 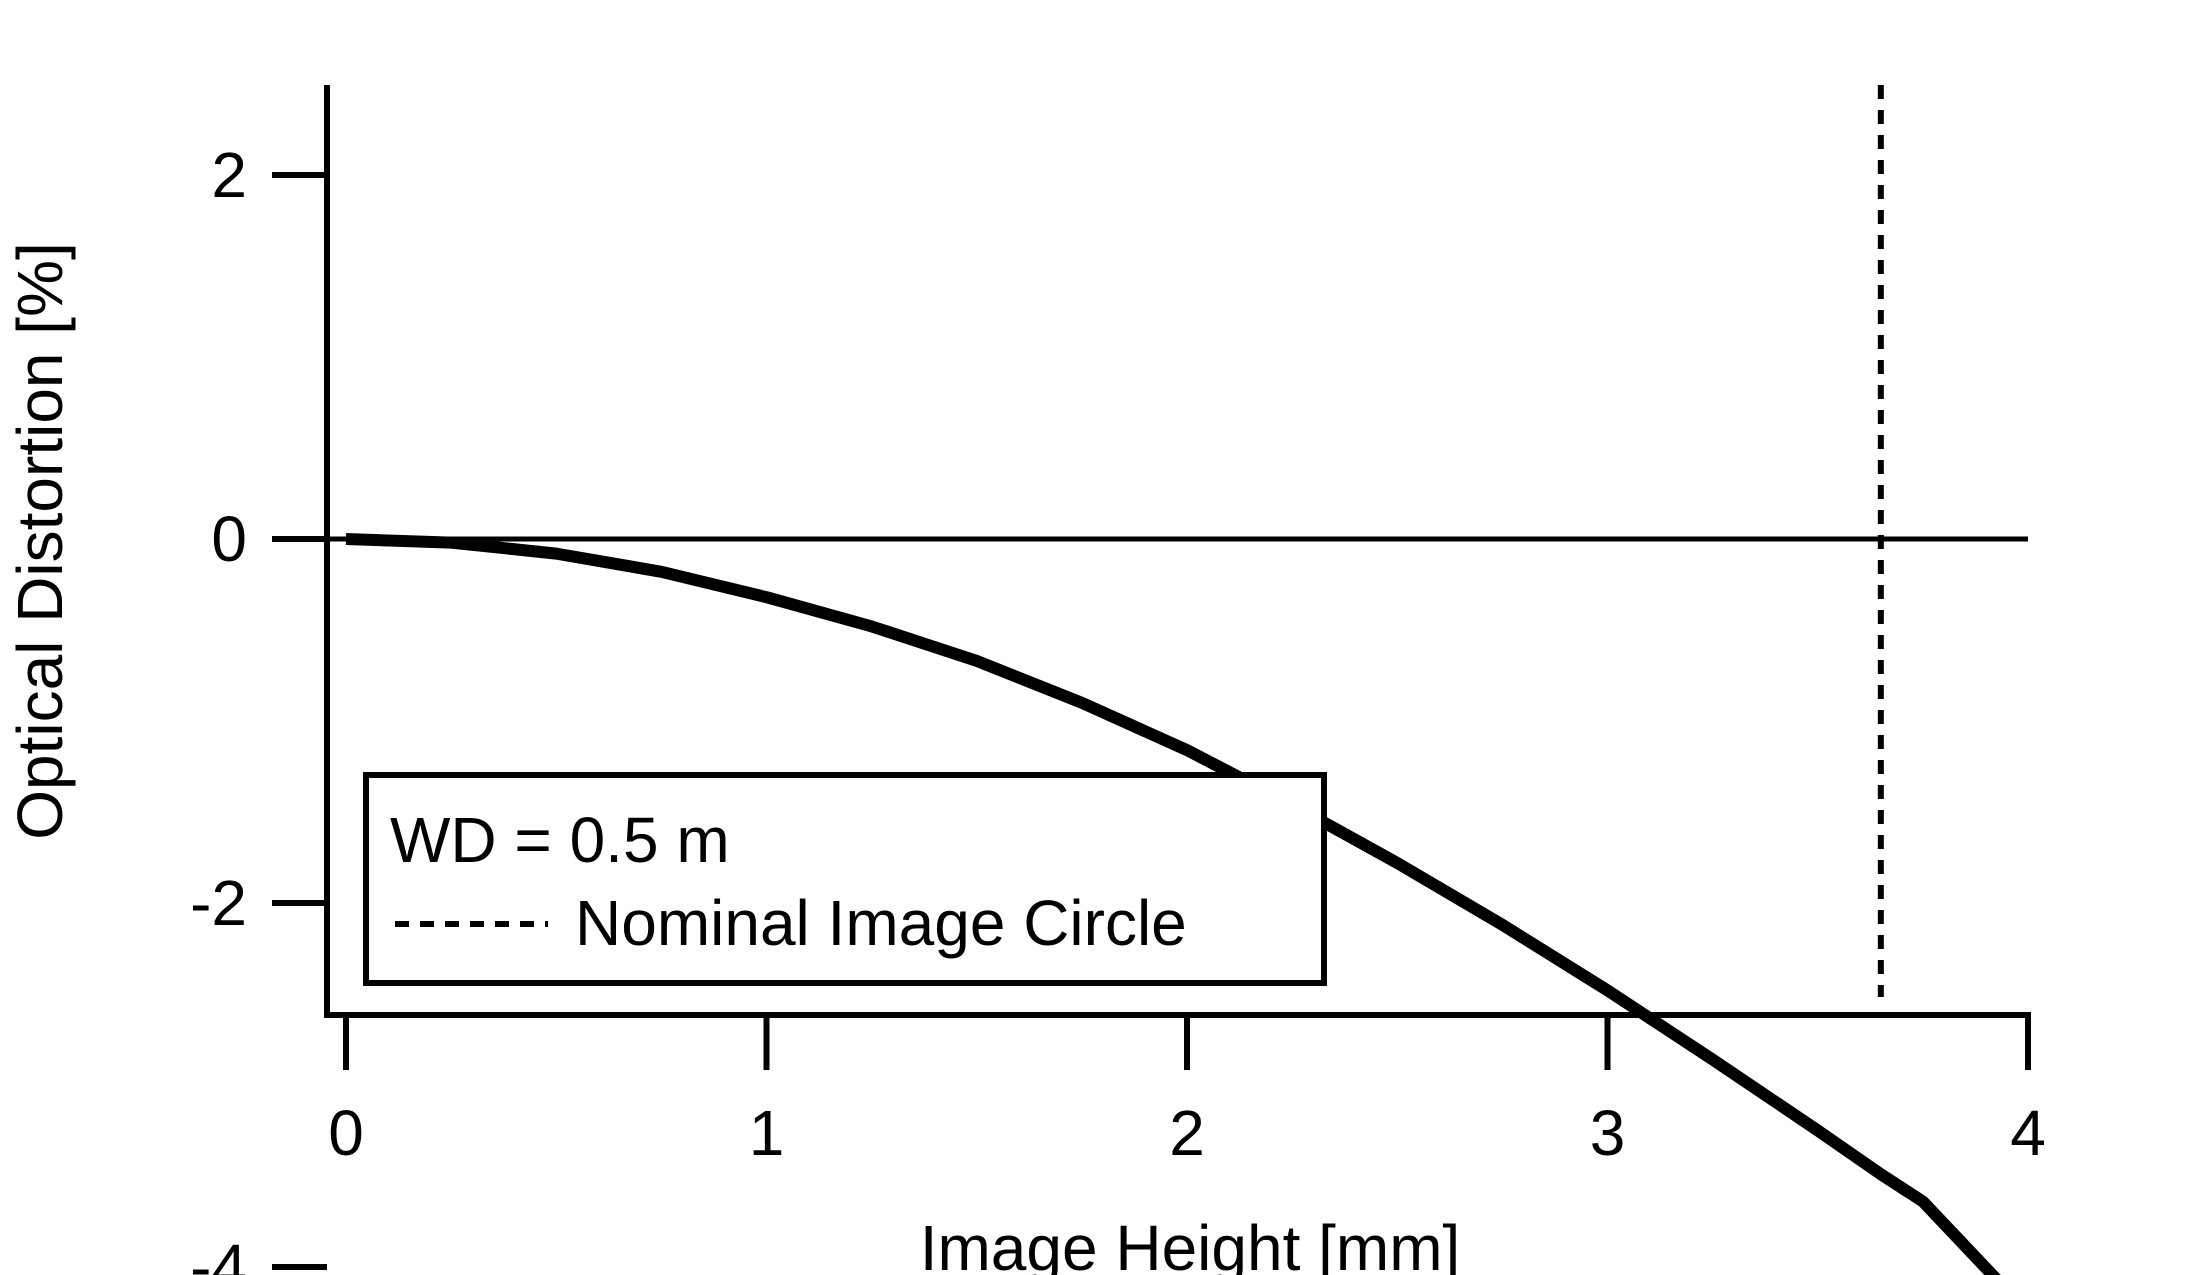 I want to click on y-tick-label: 2, so click(x=229, y=175).